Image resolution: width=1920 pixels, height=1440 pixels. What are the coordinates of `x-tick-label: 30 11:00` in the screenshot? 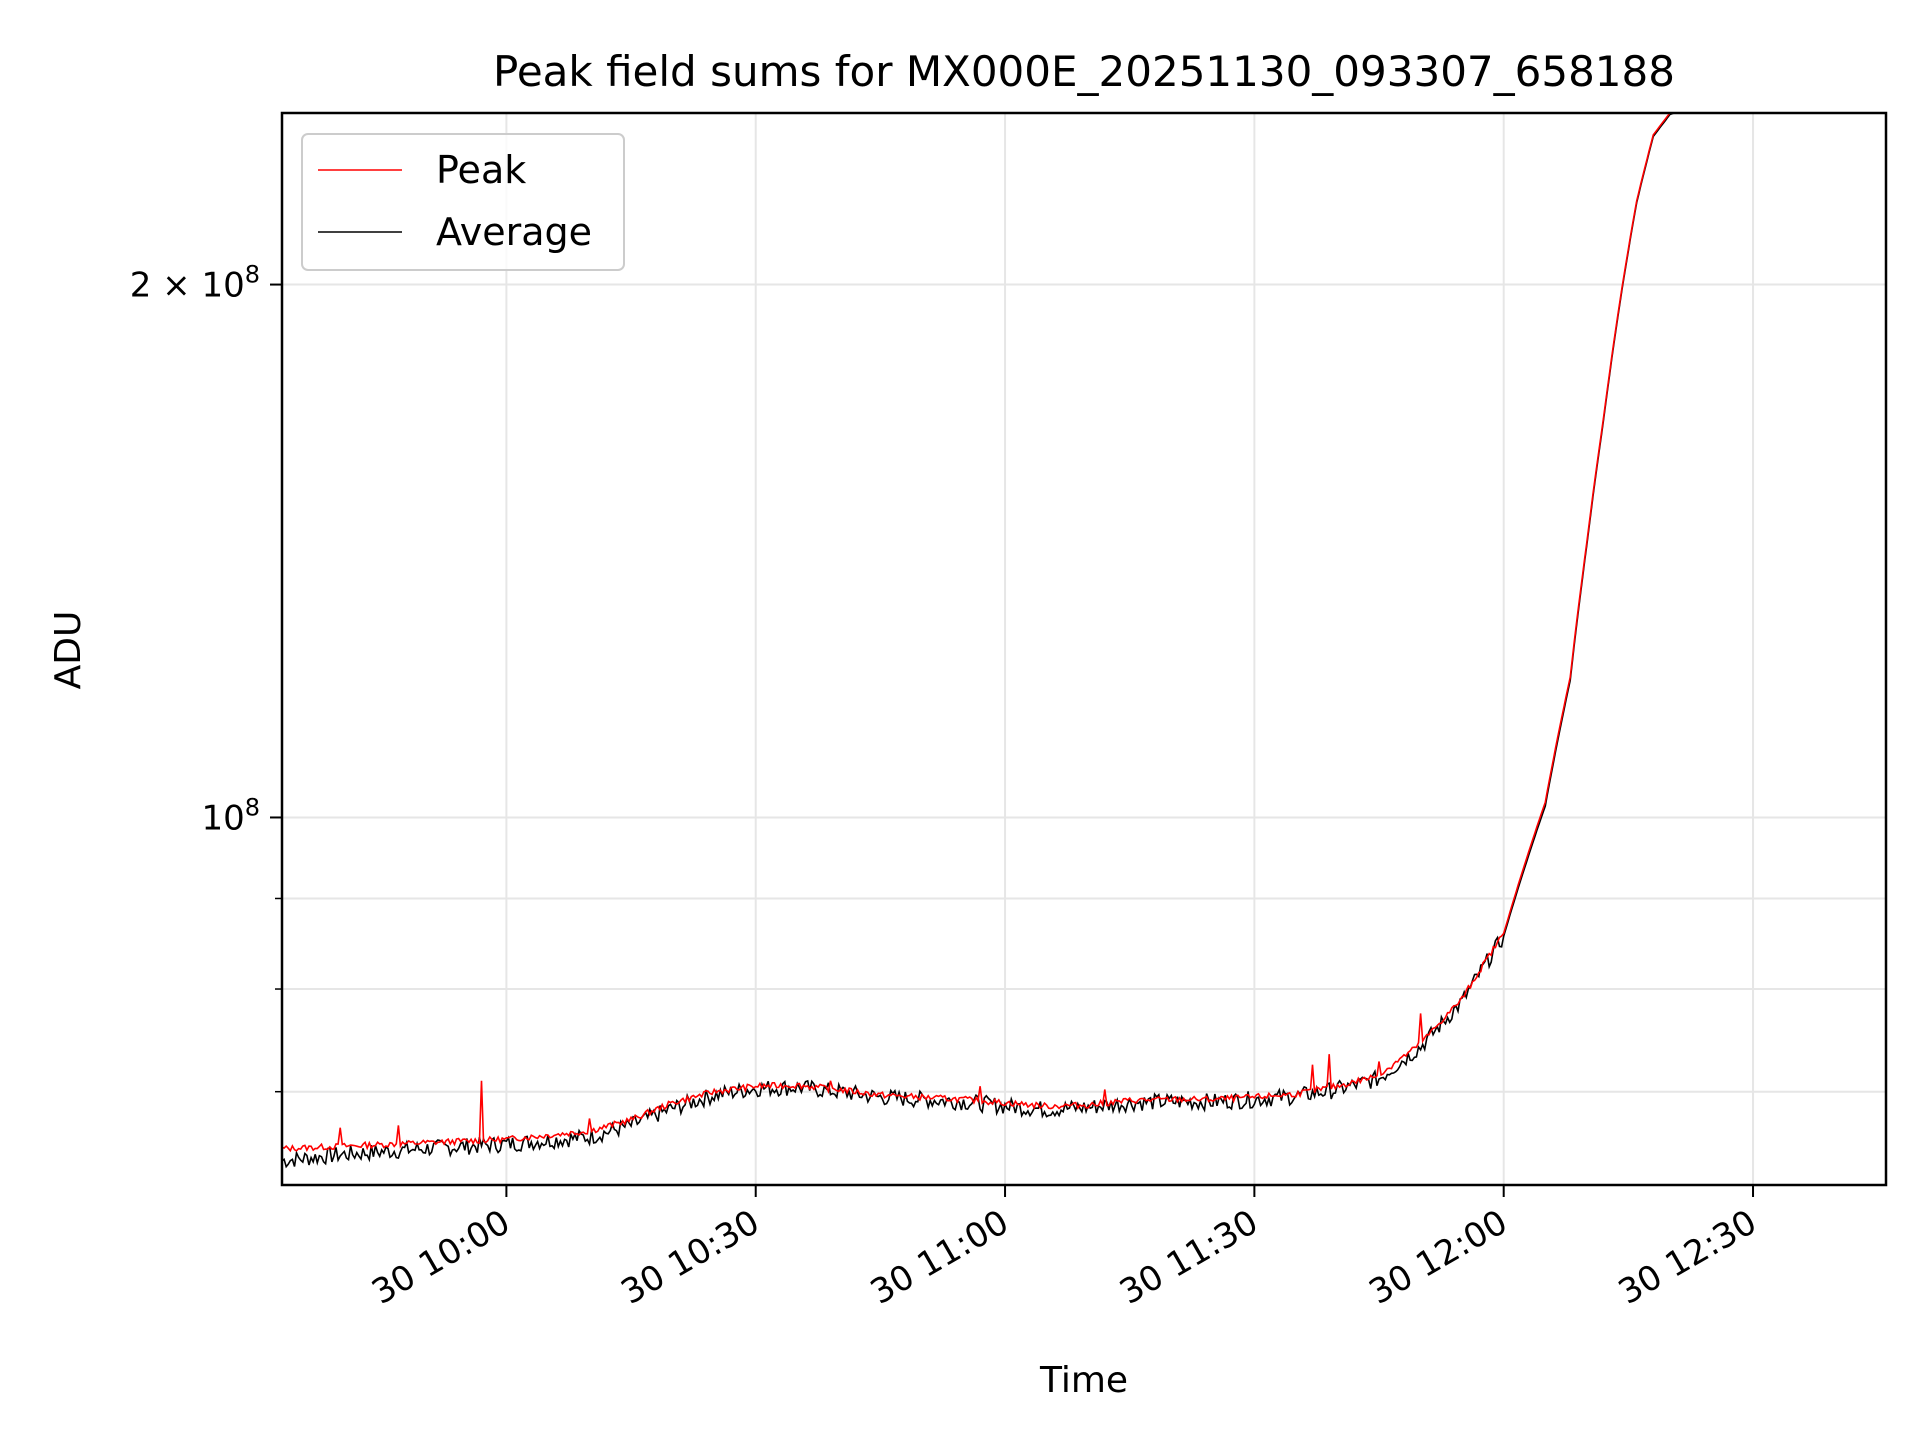 It's located at (940, 1257).